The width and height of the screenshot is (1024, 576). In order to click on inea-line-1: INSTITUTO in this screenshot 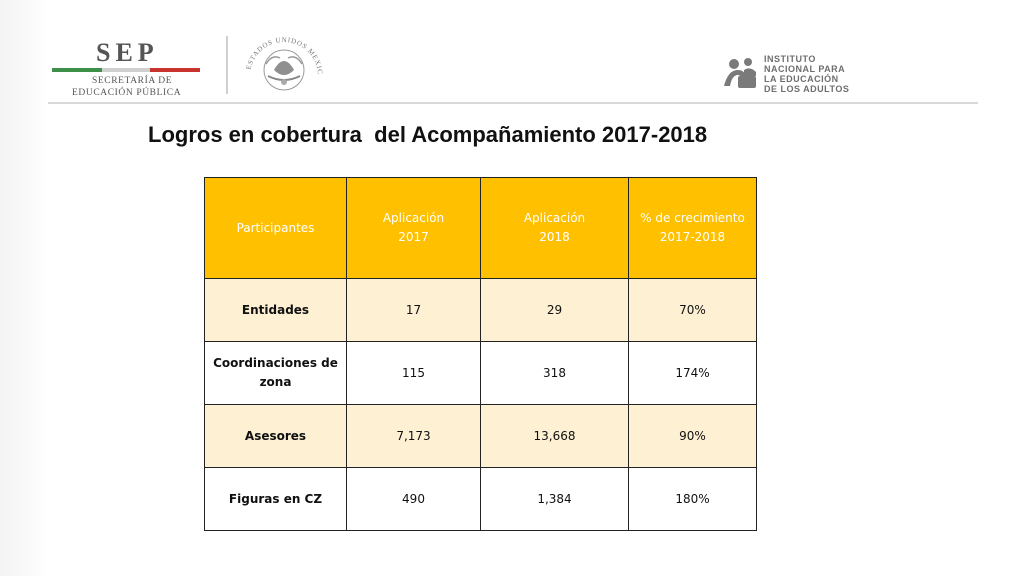, I will do `click(790, 59)`.